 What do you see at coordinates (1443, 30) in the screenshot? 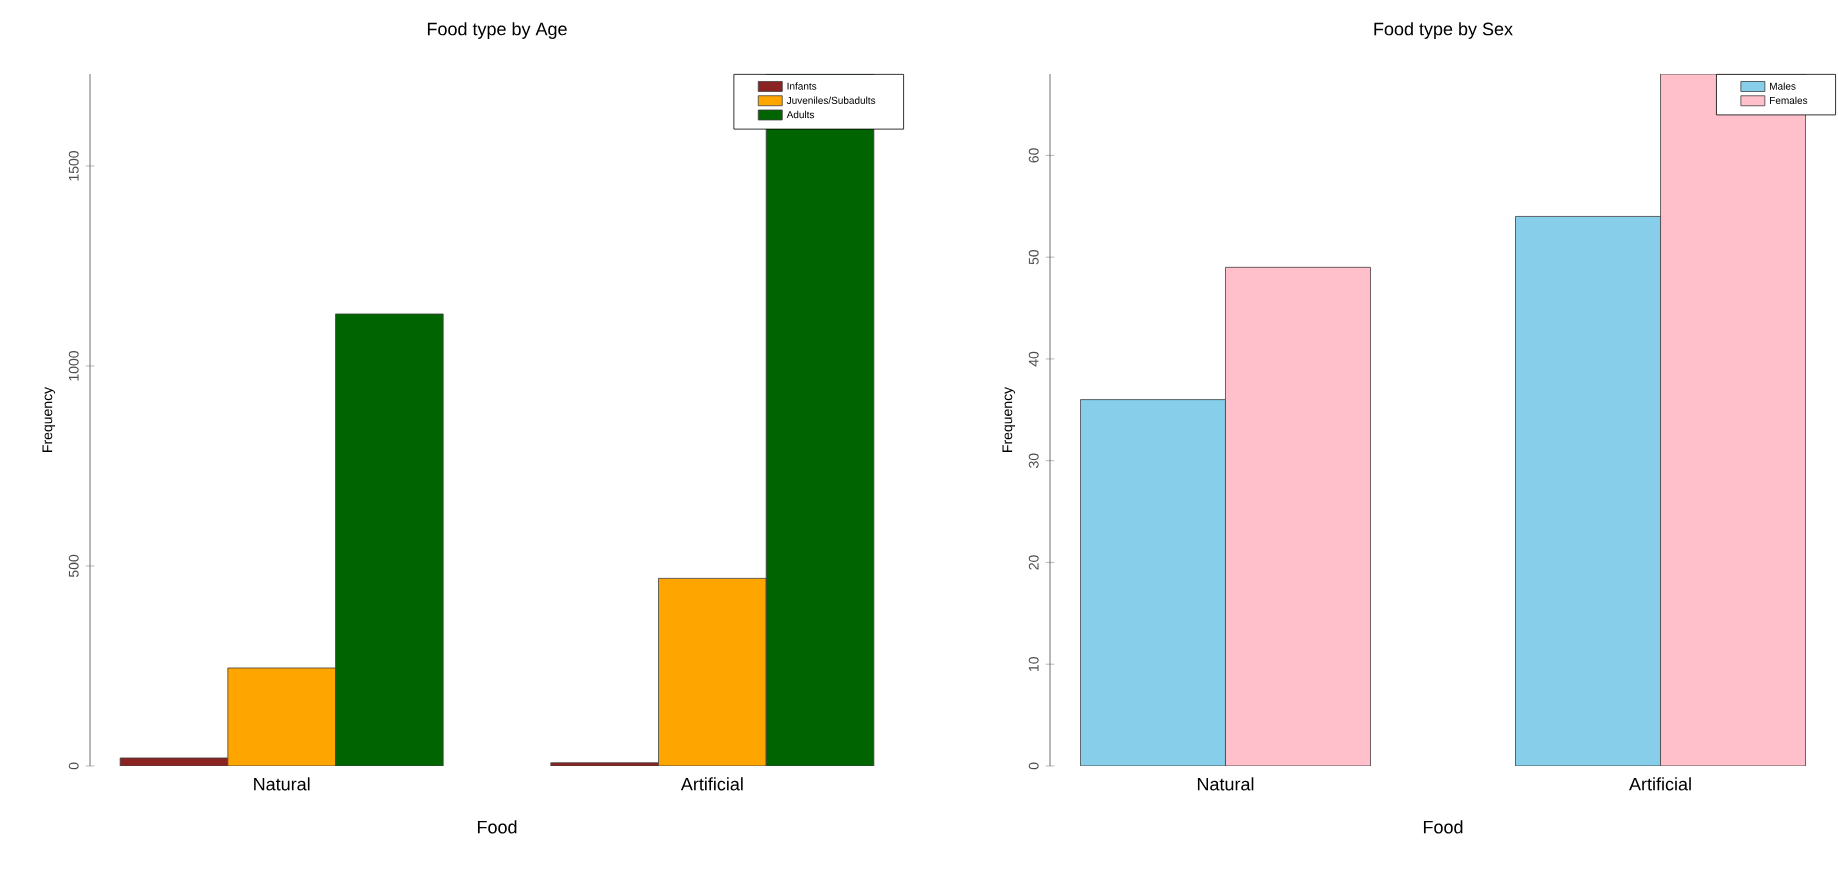
I see `chart-title: Food type by Sex` at bounding box center [1443, 30].